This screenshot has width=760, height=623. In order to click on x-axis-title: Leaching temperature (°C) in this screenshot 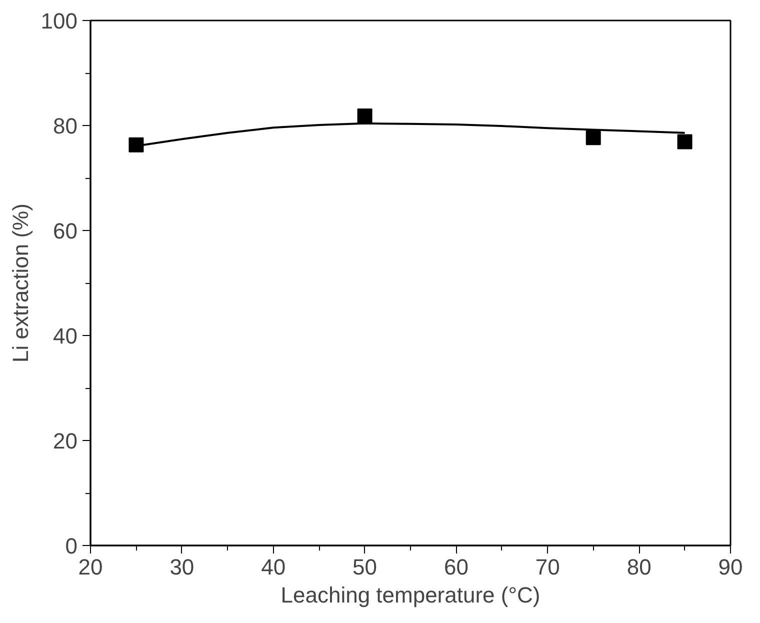, I will do `click(410, 595)`.